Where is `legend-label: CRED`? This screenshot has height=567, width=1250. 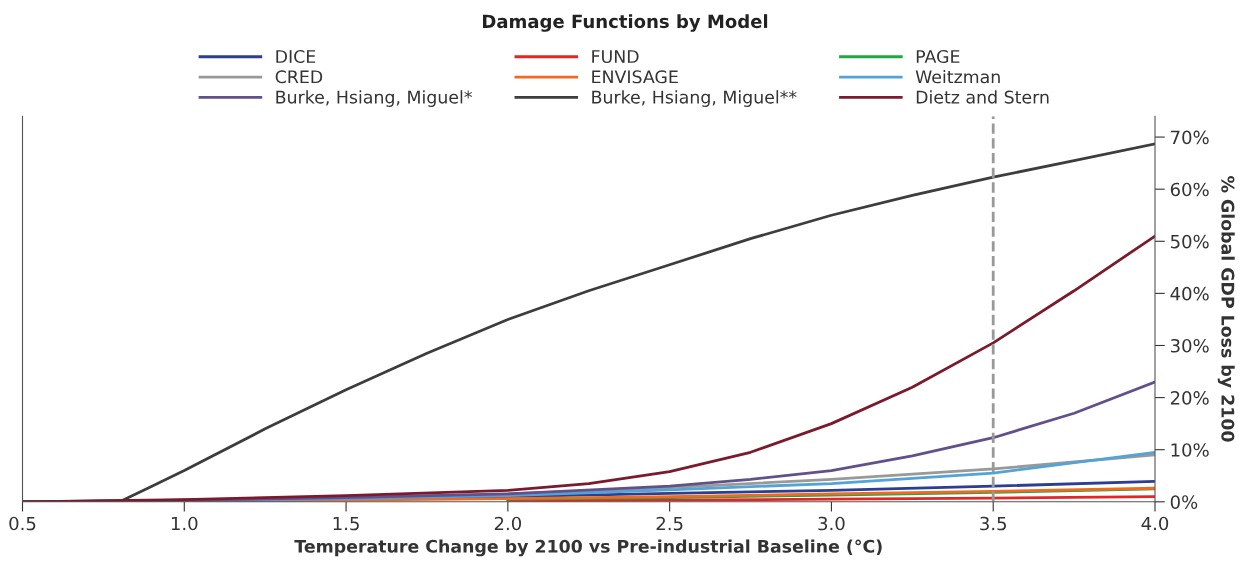 legend-label: CRED is located at coordinates (299, 77).